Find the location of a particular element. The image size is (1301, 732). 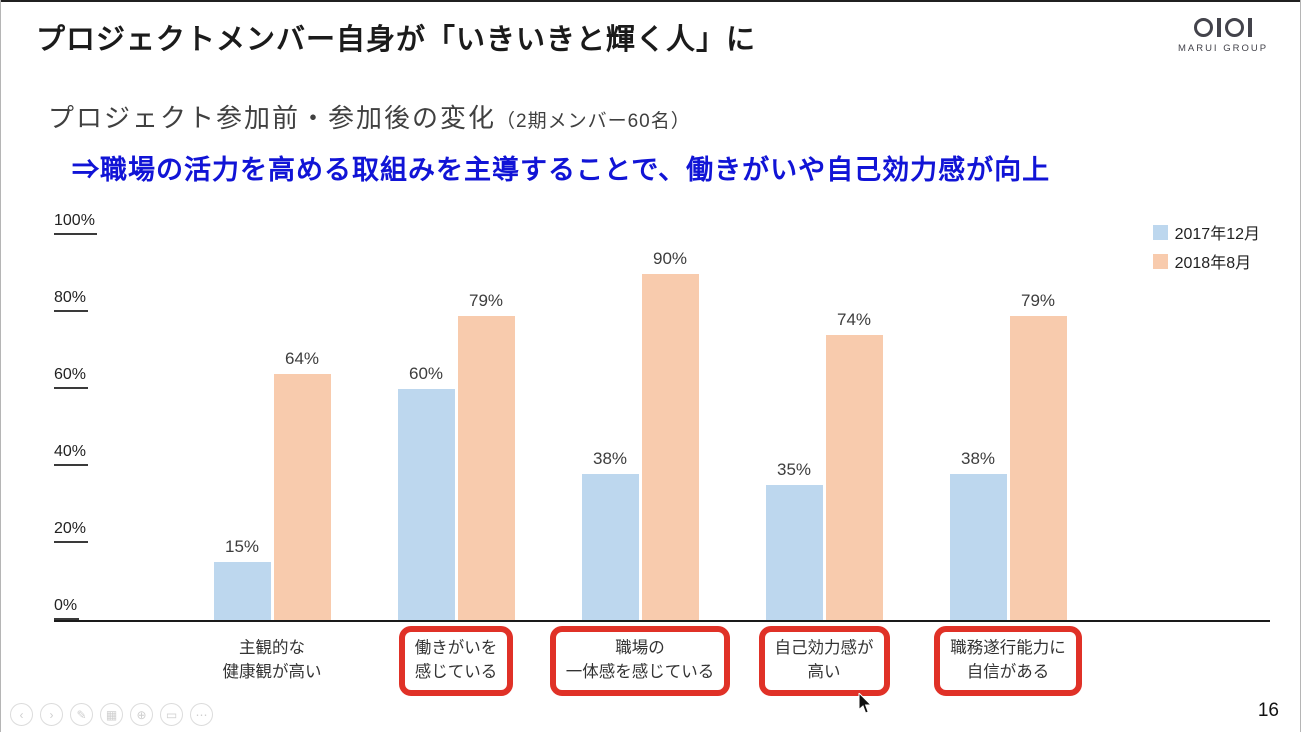

category-label-highlighted: 職務遂行能力に 自信がある is located at coordinates (1008, 661).